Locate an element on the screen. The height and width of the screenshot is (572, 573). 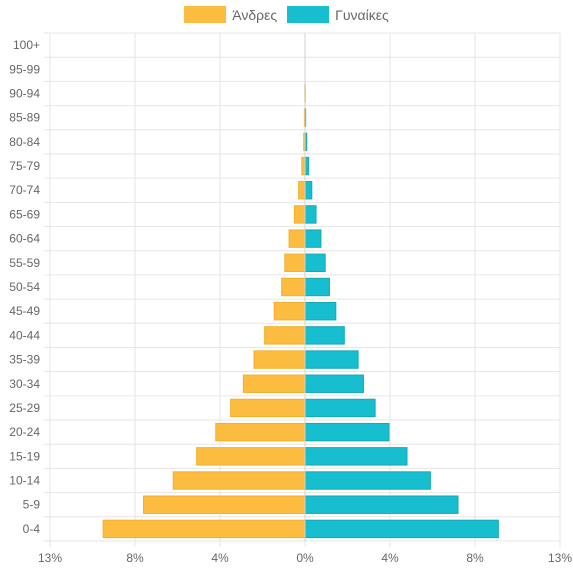
y-tick-label: 10-14 is located at coordinates (24, 481).